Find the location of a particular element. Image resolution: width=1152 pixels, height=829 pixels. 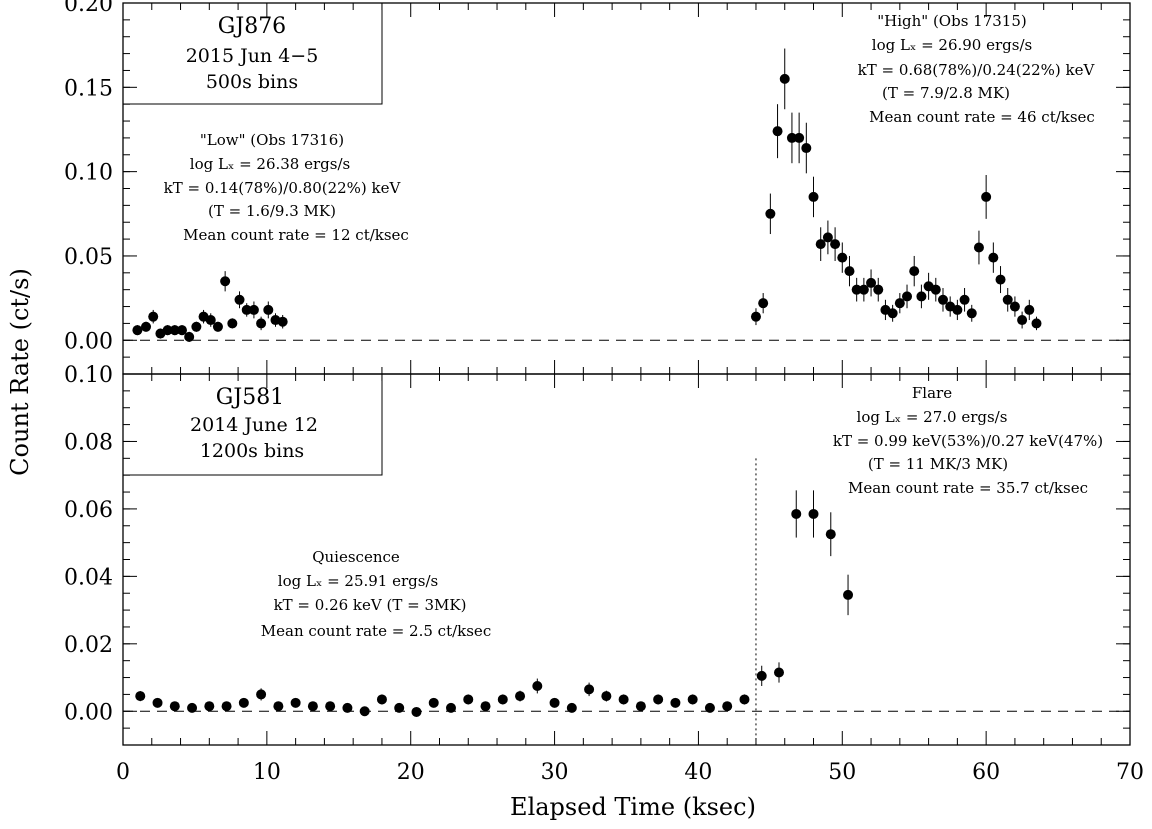

bottom-subtitle-2: 1200s bins is located at coordinates (252, 451).